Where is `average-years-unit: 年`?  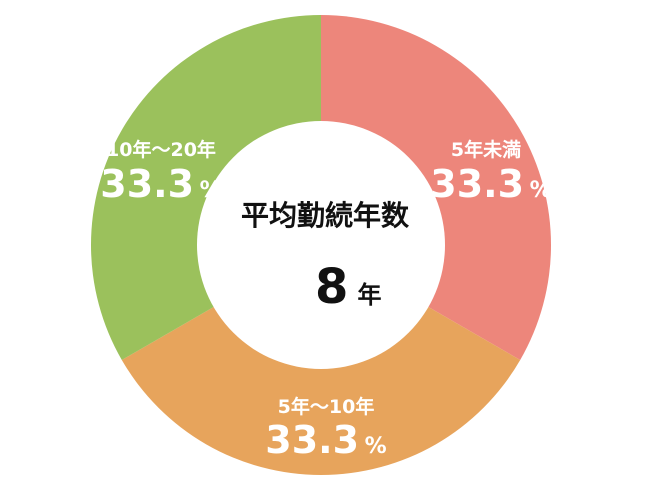
average-years-unit: 年 is located at coordinates (370, 295).